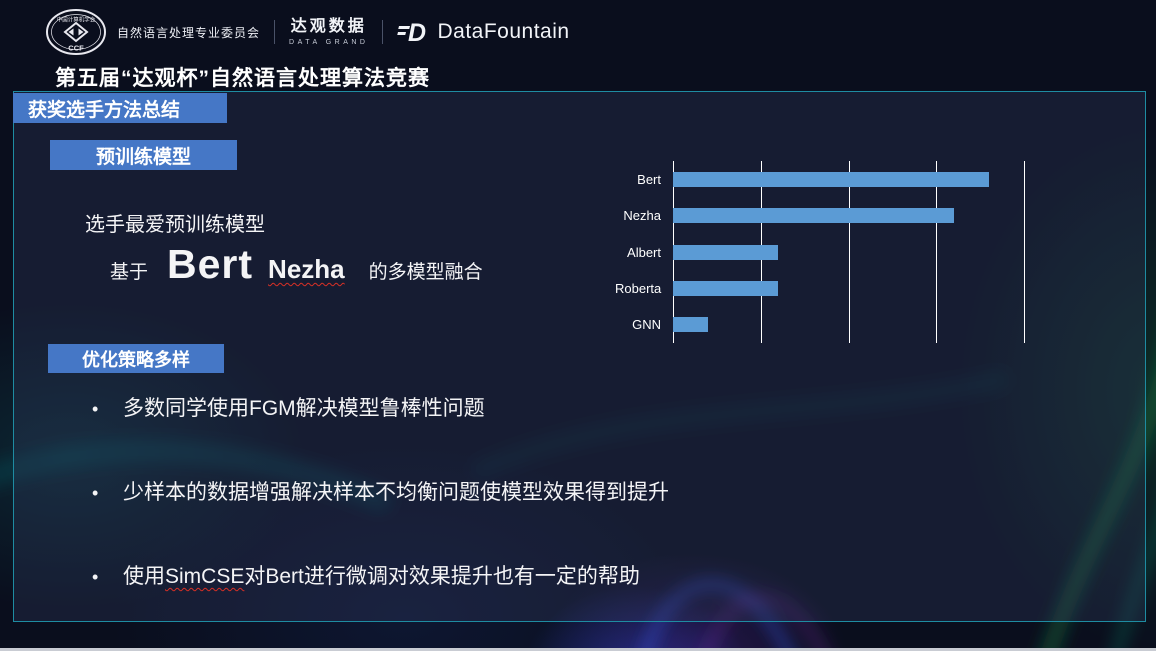 Image resolution: width=1156 pixels, height=651 pixels. I want to click on chart-category-label: Bert, so click(649, 179).